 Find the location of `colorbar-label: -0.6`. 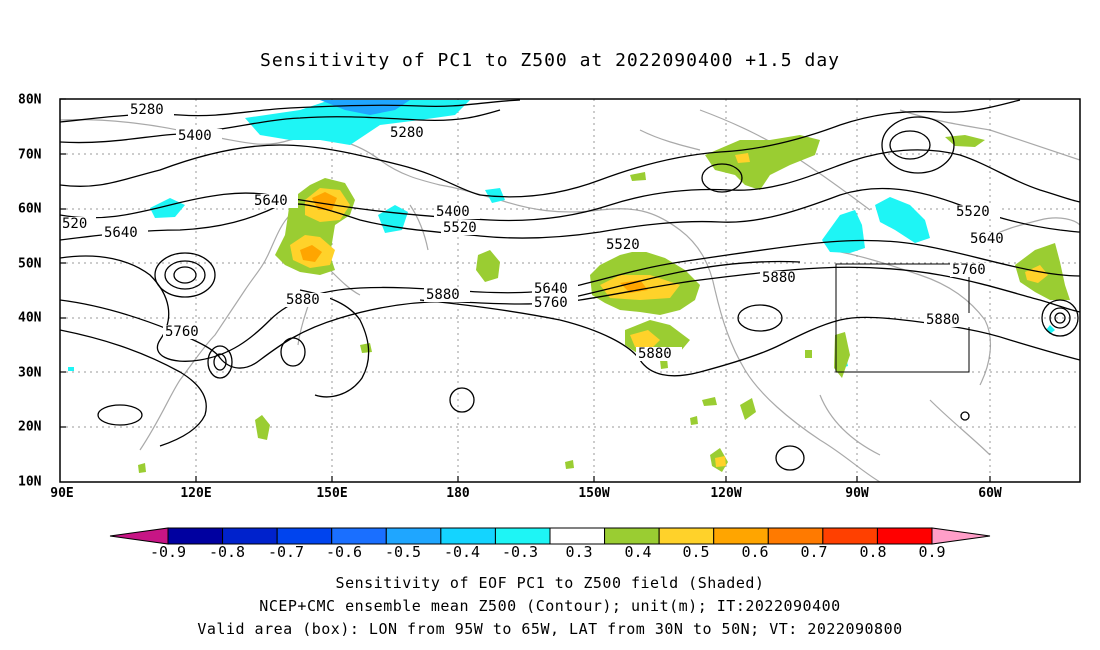

colorbar-label: -0.6 is located at coordinates (344, 552).